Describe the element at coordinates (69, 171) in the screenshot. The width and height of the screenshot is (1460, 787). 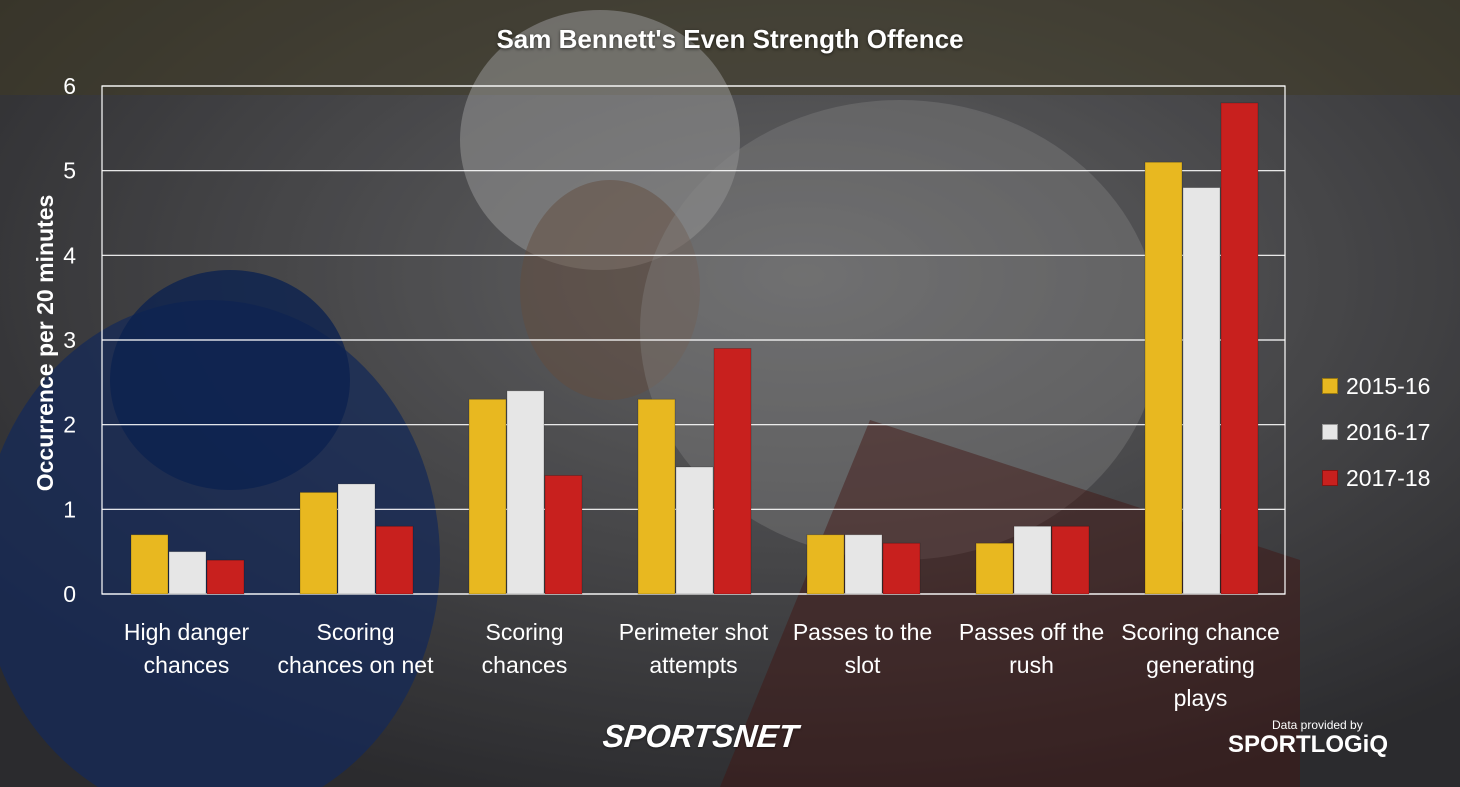
I see `y-tick-label: 5` at that location.